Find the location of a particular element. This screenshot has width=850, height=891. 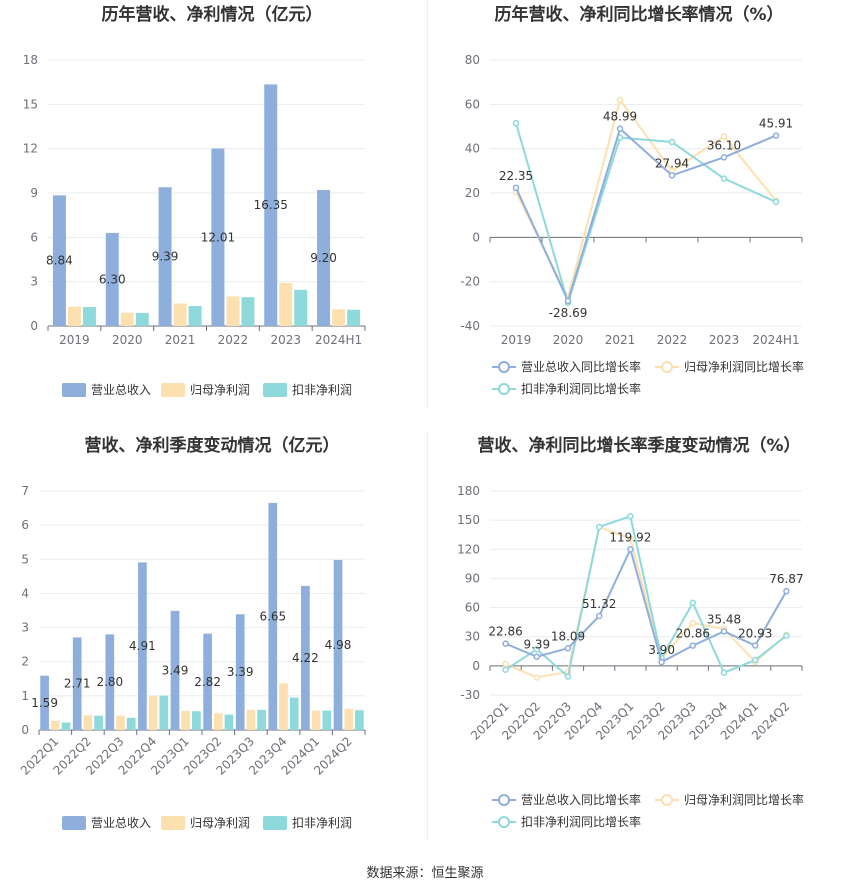

x-tick-label: 2023 is located at coordinates (724, 340).